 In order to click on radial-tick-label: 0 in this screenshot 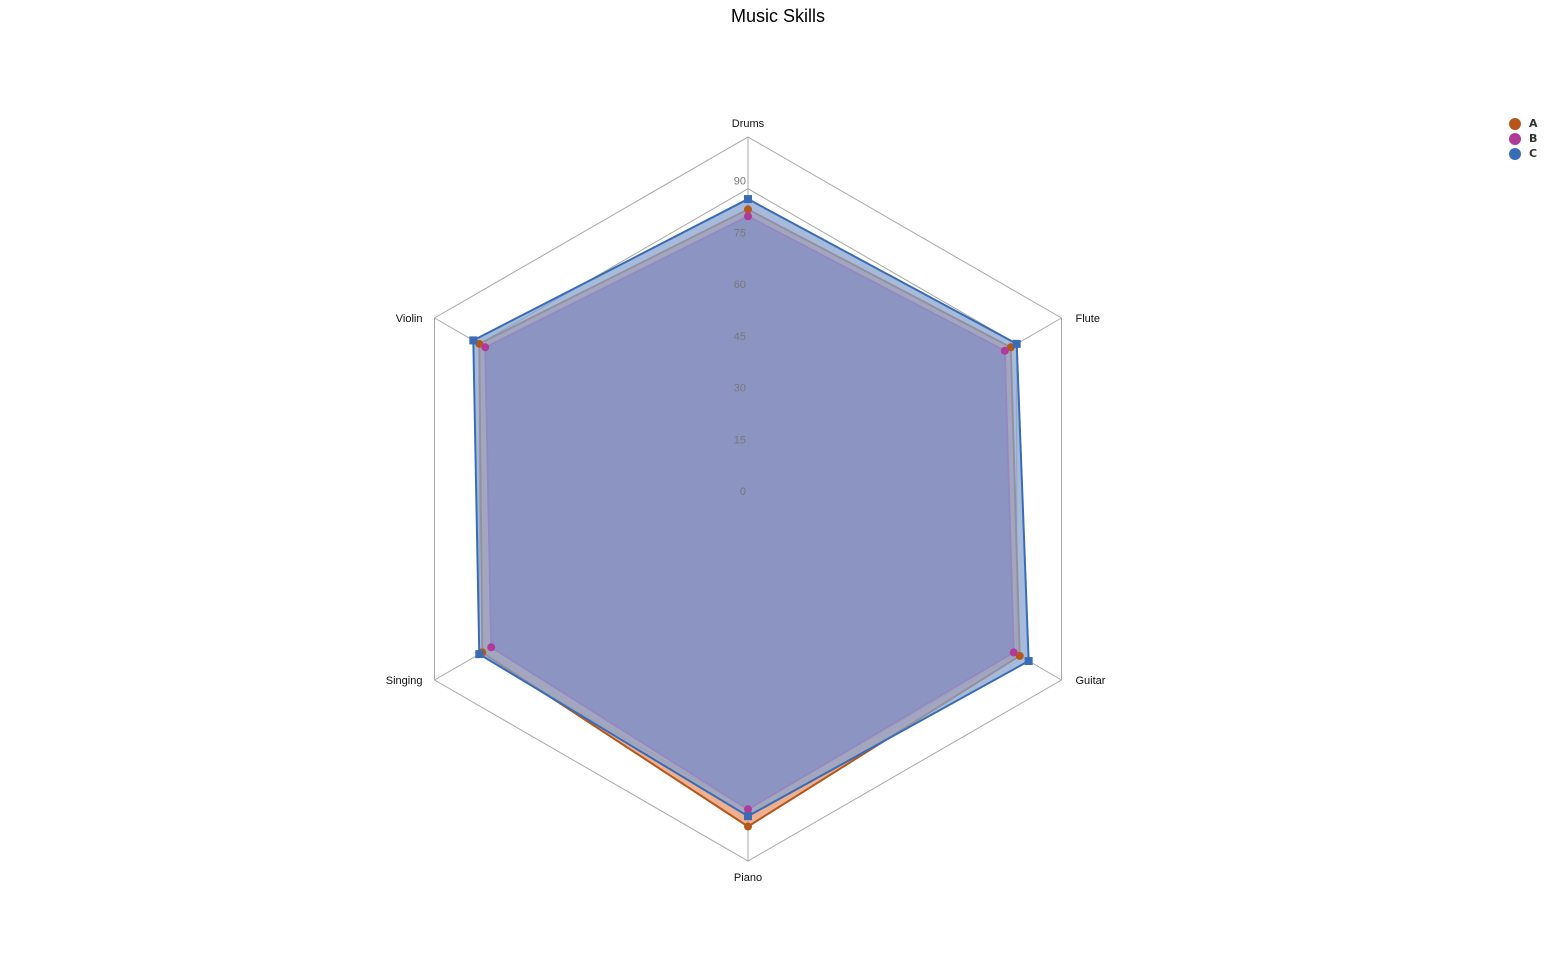, I will do `click(743, 492)`.